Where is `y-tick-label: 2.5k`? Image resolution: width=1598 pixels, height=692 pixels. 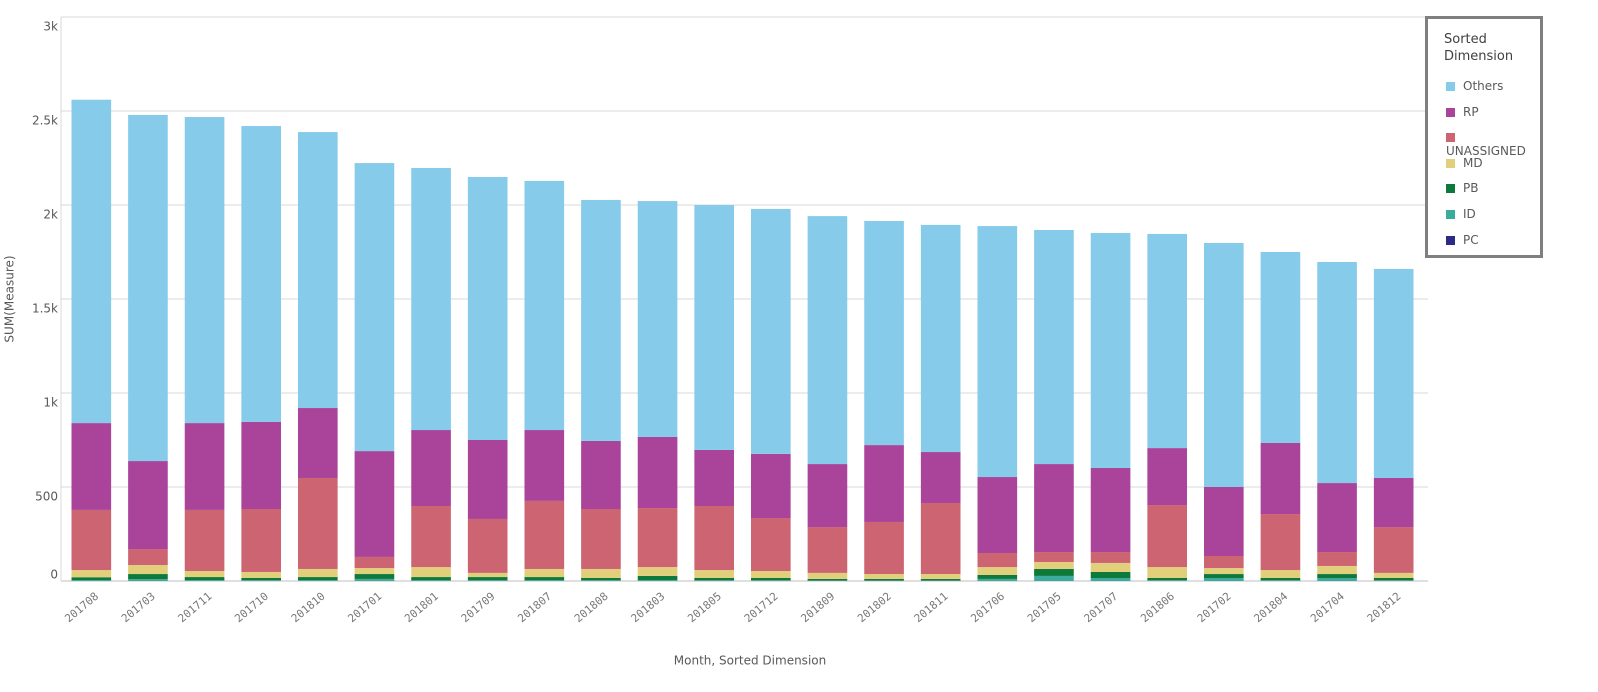 y-tick-label: 2.5k is located at coordinates (45, 121).